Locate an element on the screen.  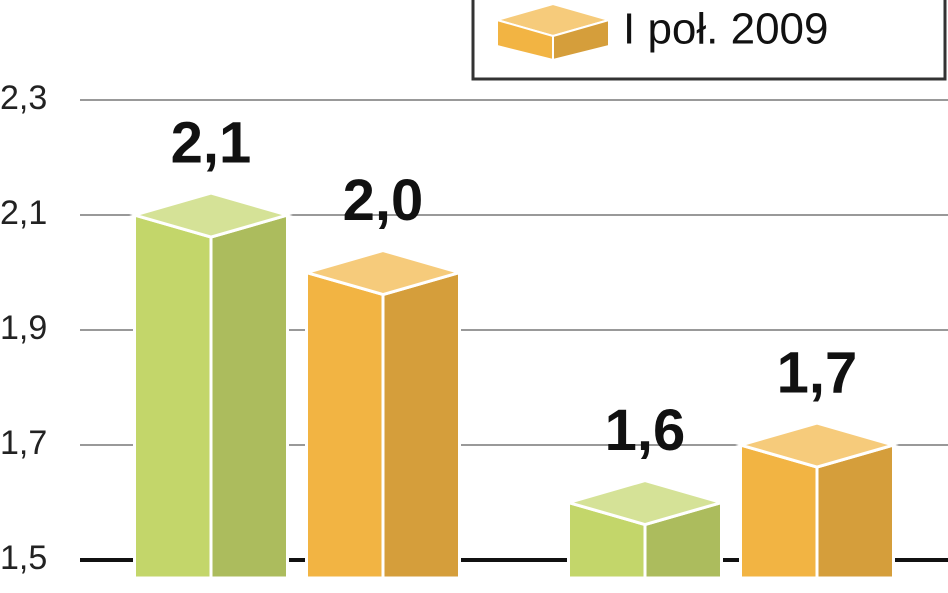
legend-swatch-right is located at coordinates (581, 40).